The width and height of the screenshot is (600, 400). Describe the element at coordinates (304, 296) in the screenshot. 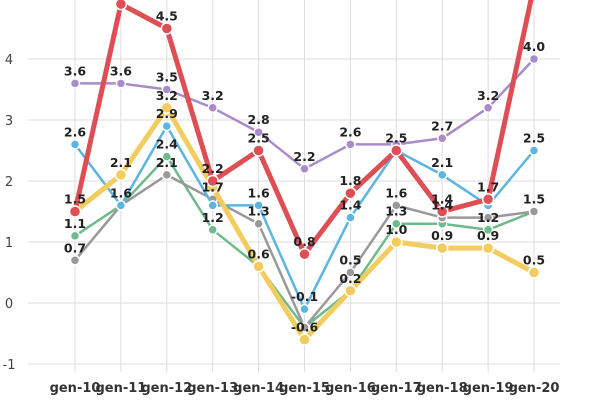

I see `data-label: -0.1` at that location.